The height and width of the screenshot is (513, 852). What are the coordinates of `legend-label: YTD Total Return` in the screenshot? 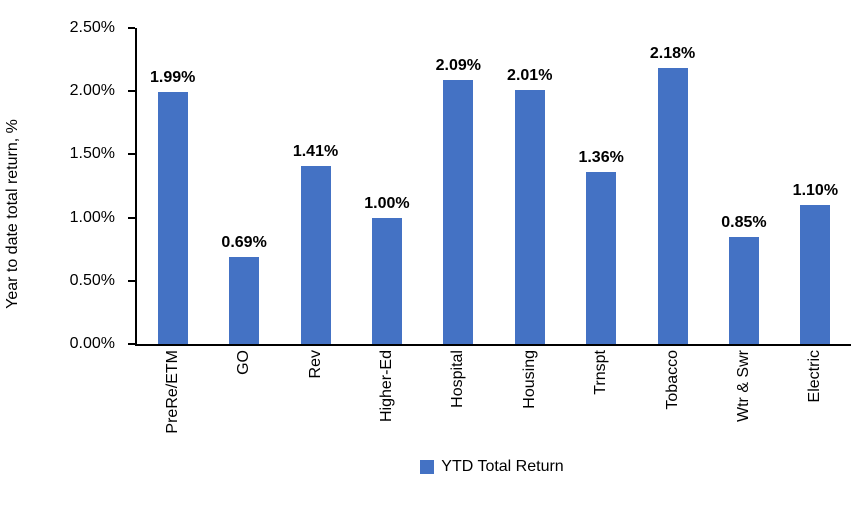 It's located at (502, 466).